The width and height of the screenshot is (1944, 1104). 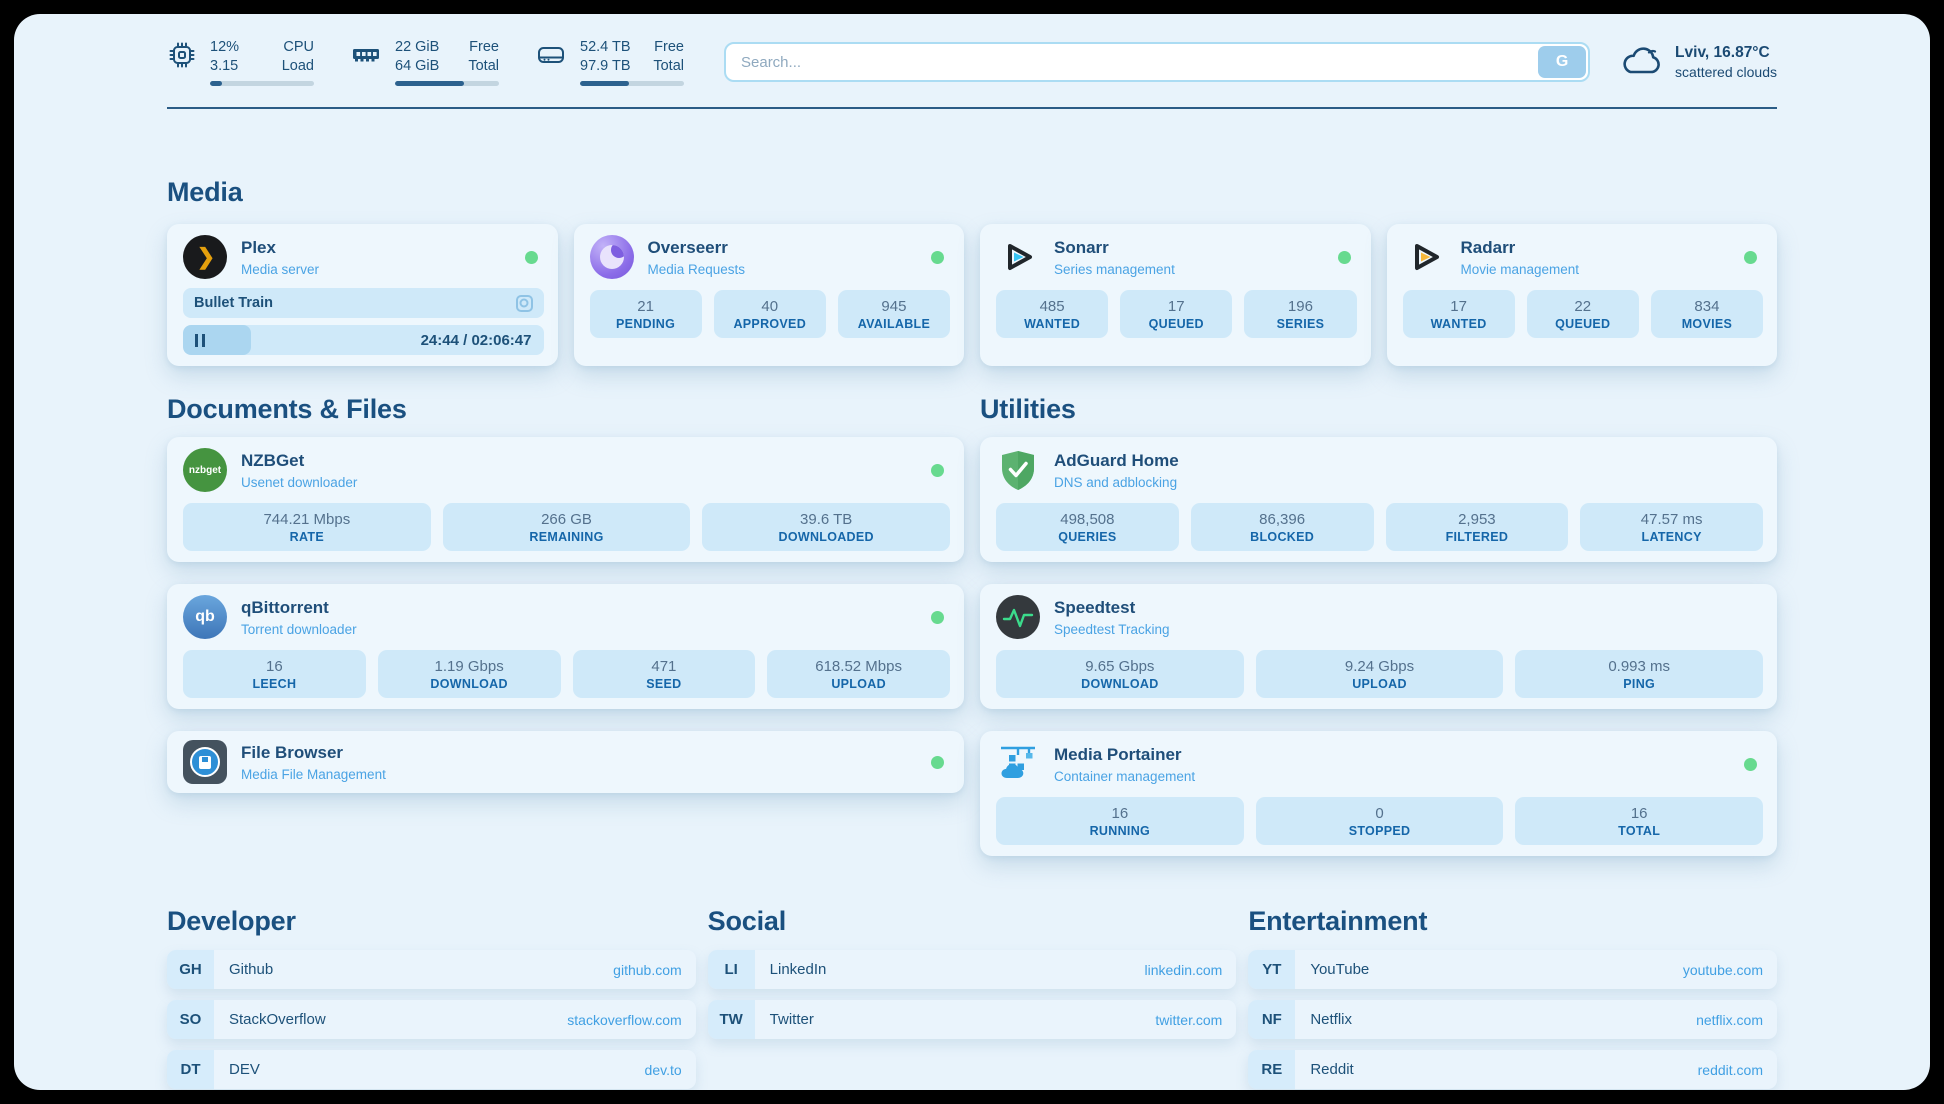 I want to click on memory-stat: 22 GiB Free 64 GiB Total, so click(x=424, y=62).